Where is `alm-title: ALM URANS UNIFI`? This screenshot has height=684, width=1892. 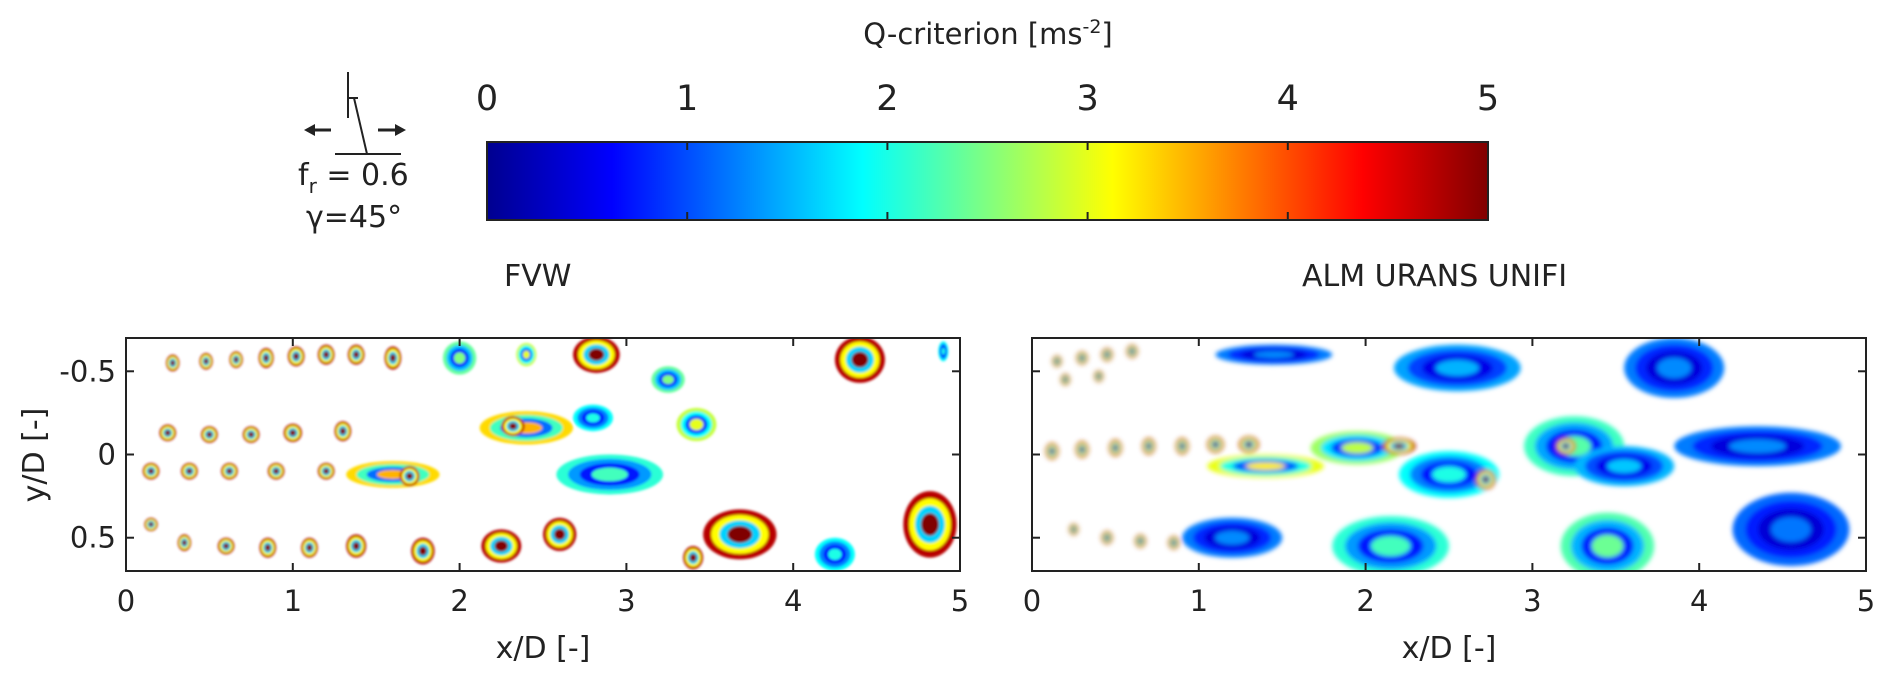 alm-title: ALM URANS UNIFI is located at coordinates (1434, 276).